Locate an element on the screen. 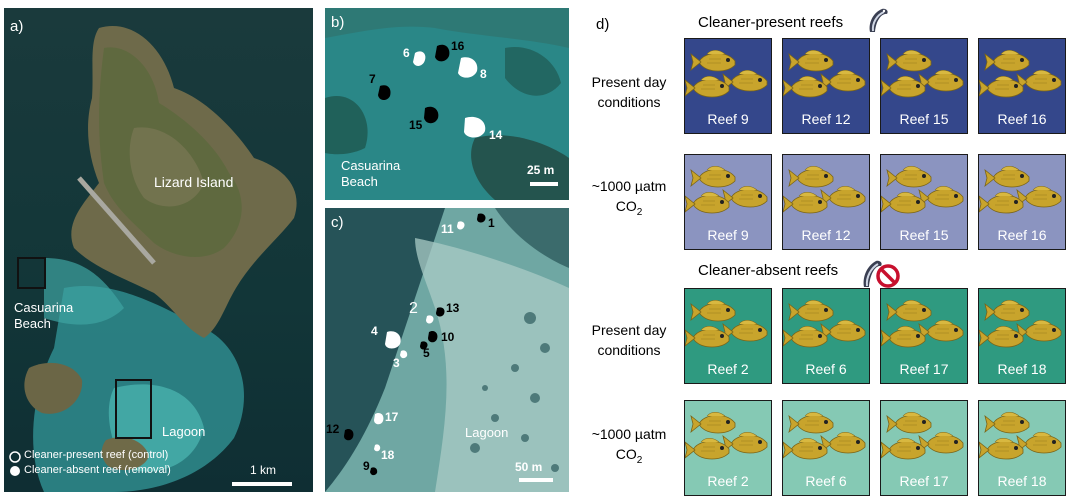 The width and height of the screenshot is (1072, 499). reef-tile-label: Reef 6 is located at coordinates (826, 481).